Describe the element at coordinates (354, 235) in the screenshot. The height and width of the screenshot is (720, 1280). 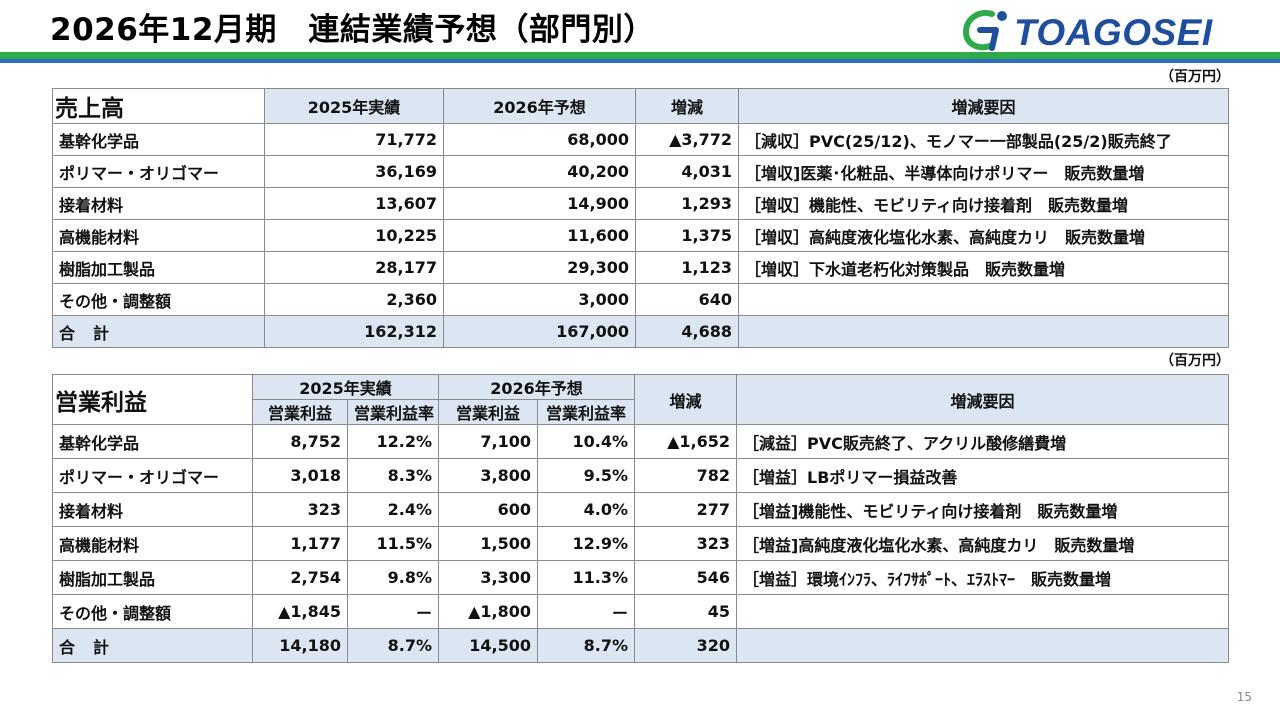
I see `sales-actual: 10,225` at that location.